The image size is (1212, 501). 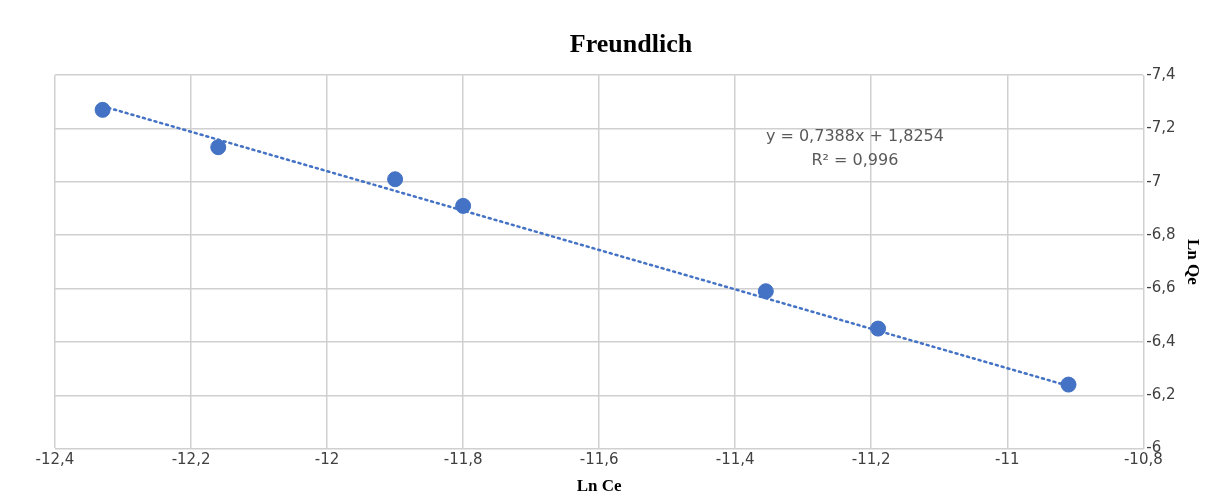 What do you see at coordinates (1161, 127) in the screenshot?
I see `y-tick-label: -7,2` at bounding box center [1161, 127].